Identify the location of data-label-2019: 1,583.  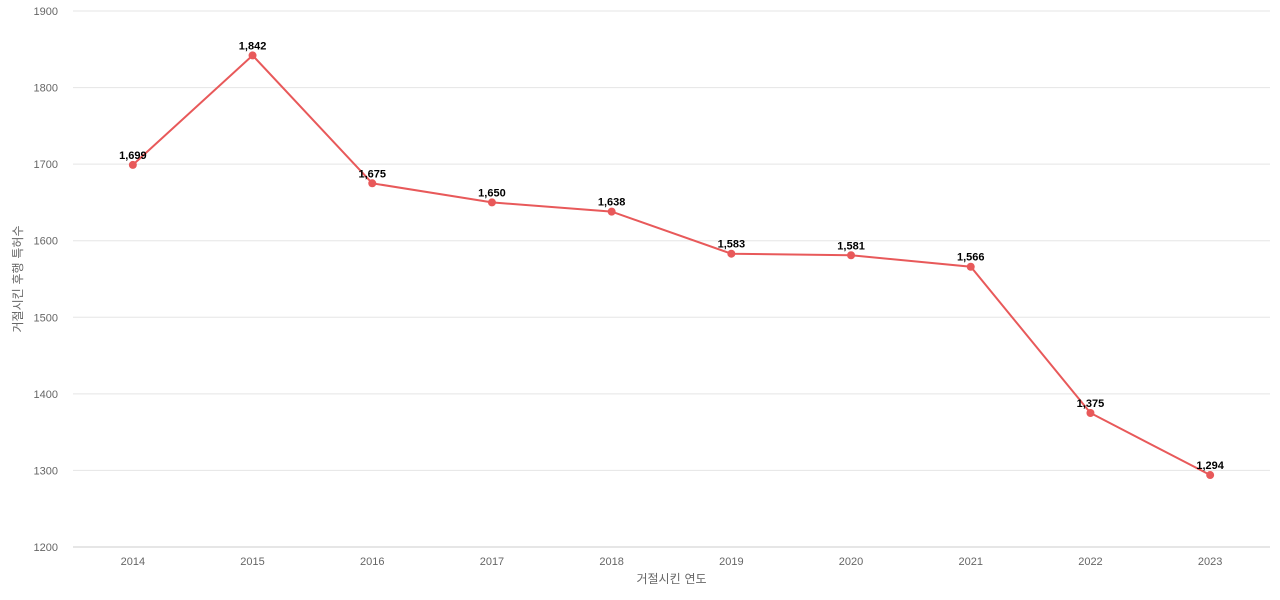
(732, 245).